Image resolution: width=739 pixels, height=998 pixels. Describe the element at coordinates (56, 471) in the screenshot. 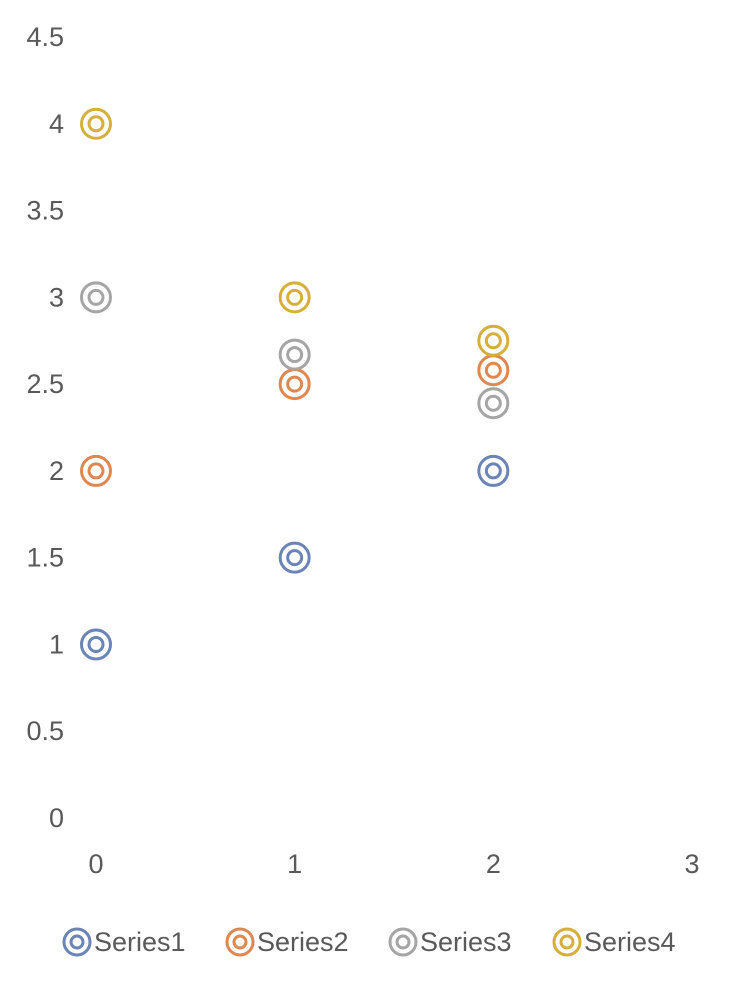

I see `y-tick-label: 2` at that location.